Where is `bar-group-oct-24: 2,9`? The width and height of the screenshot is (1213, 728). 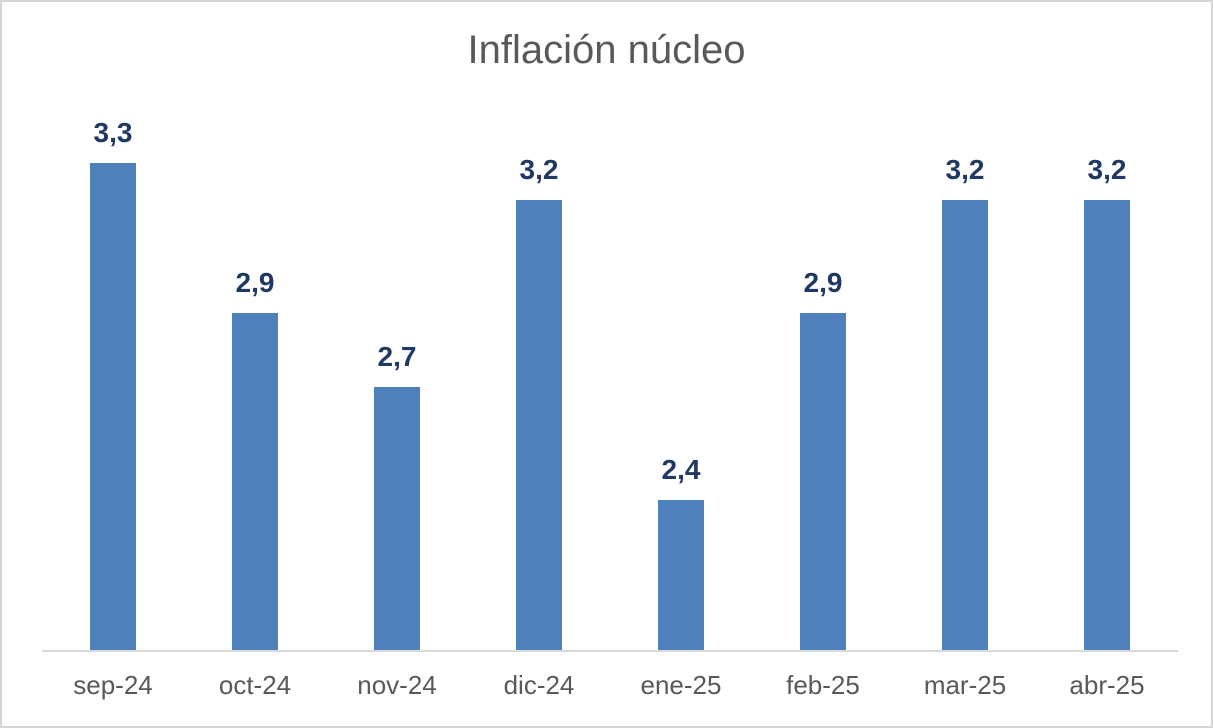 bar-group-oct-24: 2,9 is located at coordinates (255, 387).